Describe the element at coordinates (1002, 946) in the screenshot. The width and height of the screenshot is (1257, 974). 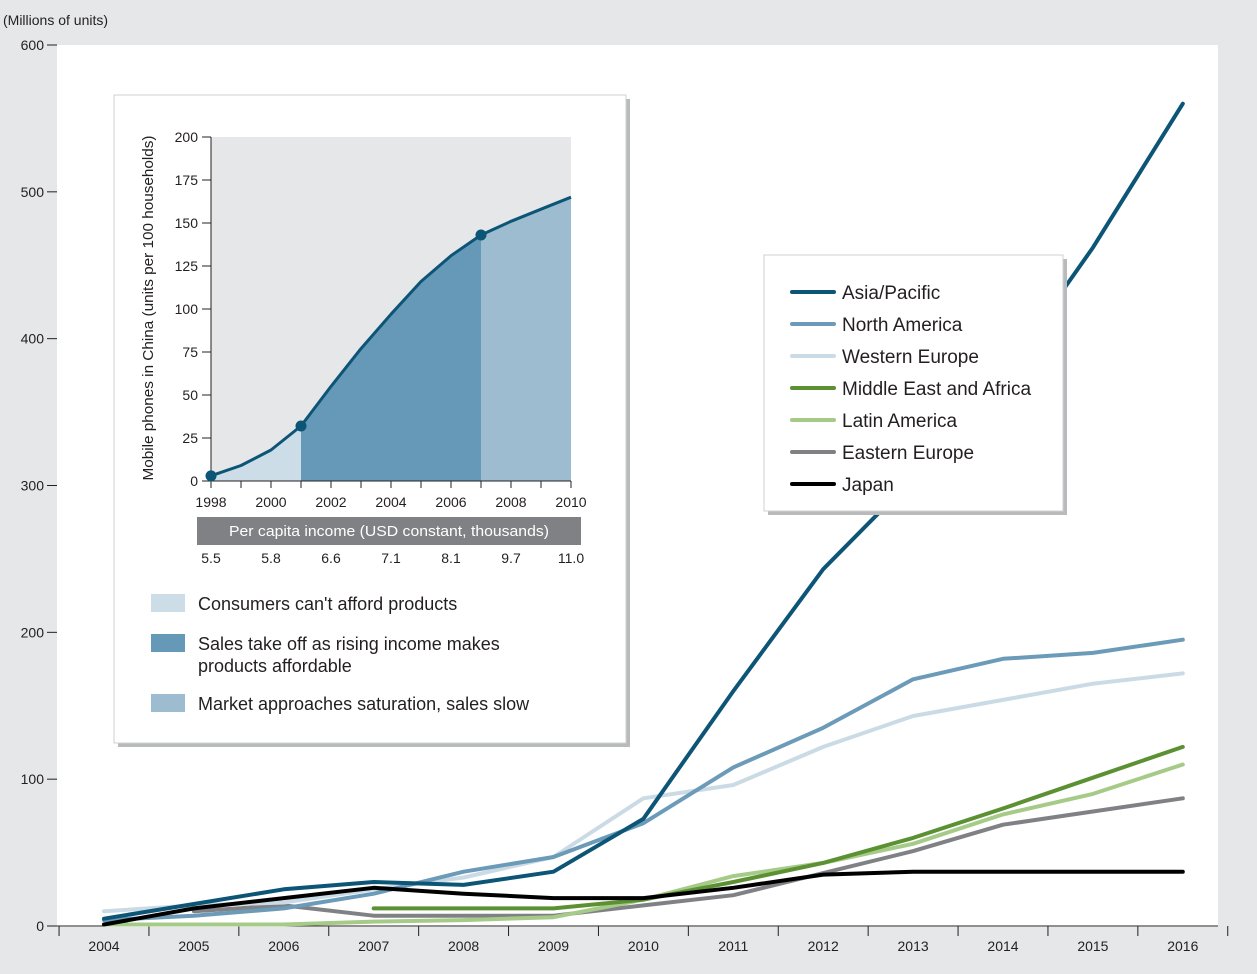
I see `x-tick-label: 2014` at that location.